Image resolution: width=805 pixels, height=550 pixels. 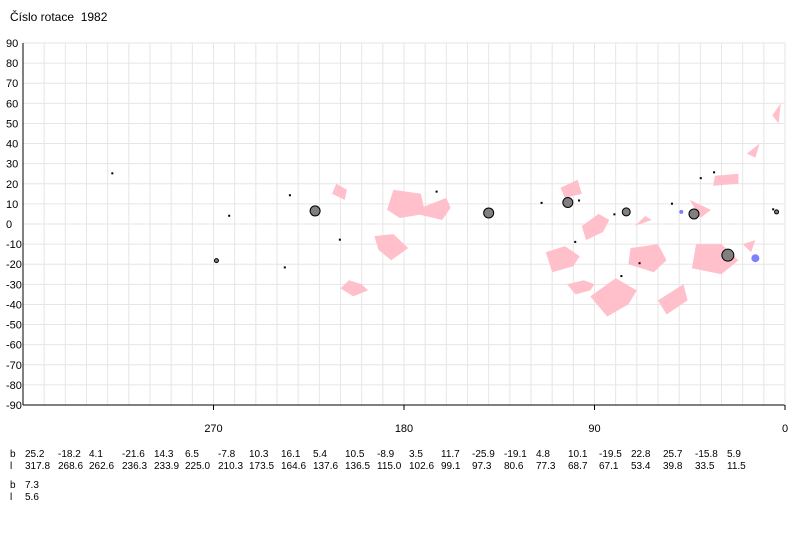 What do you see at coordinates (133, 454) in the screenshot?
I see `table-b-value: -21.6` at bounding box center [133, 454].